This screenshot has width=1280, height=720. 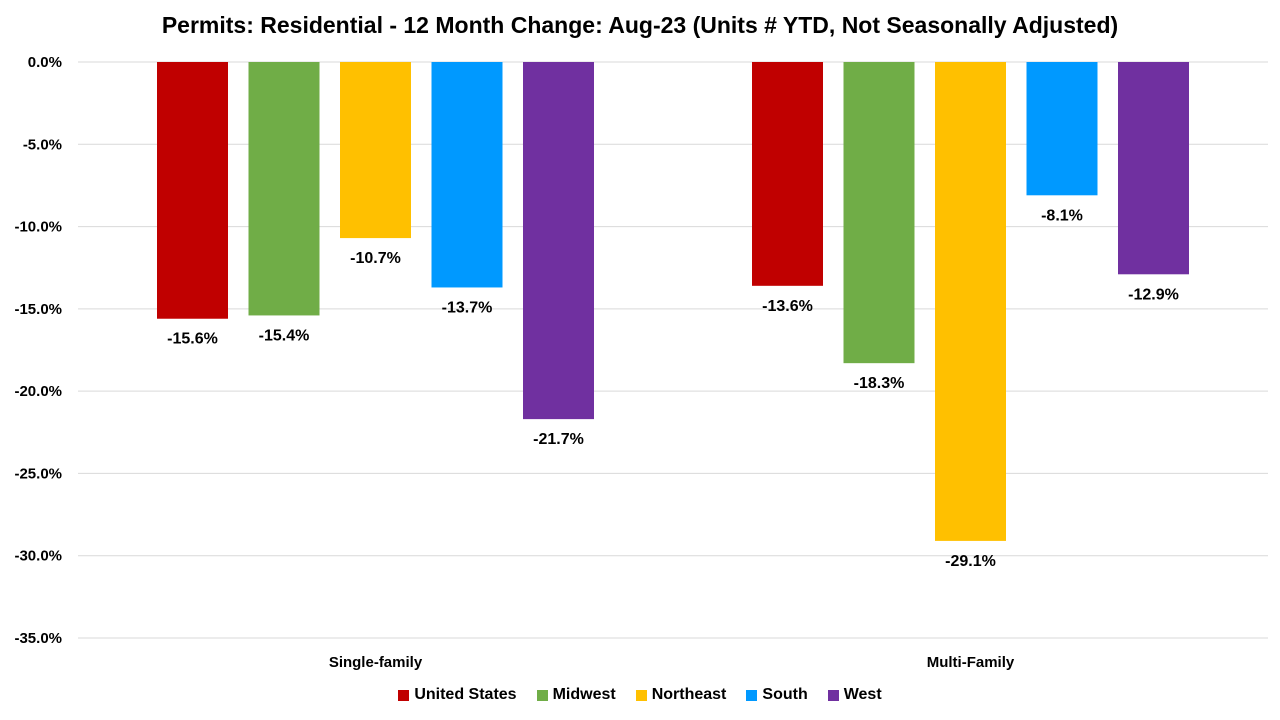 I want to click on legend-label: South, so click(x=785, y=694).